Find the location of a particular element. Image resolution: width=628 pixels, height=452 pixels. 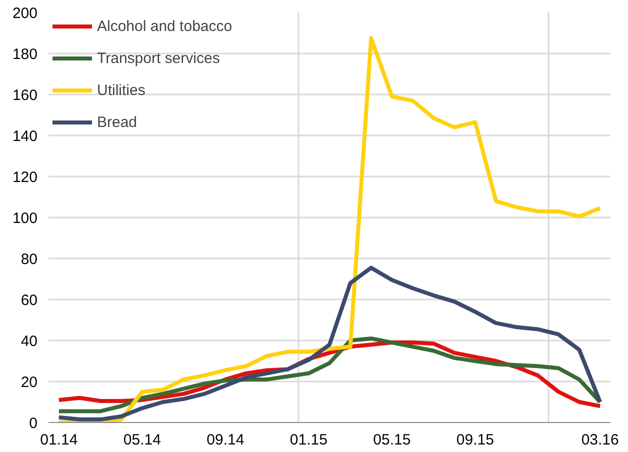

y-tick-label: 160 is located at coordinates (25, 95).